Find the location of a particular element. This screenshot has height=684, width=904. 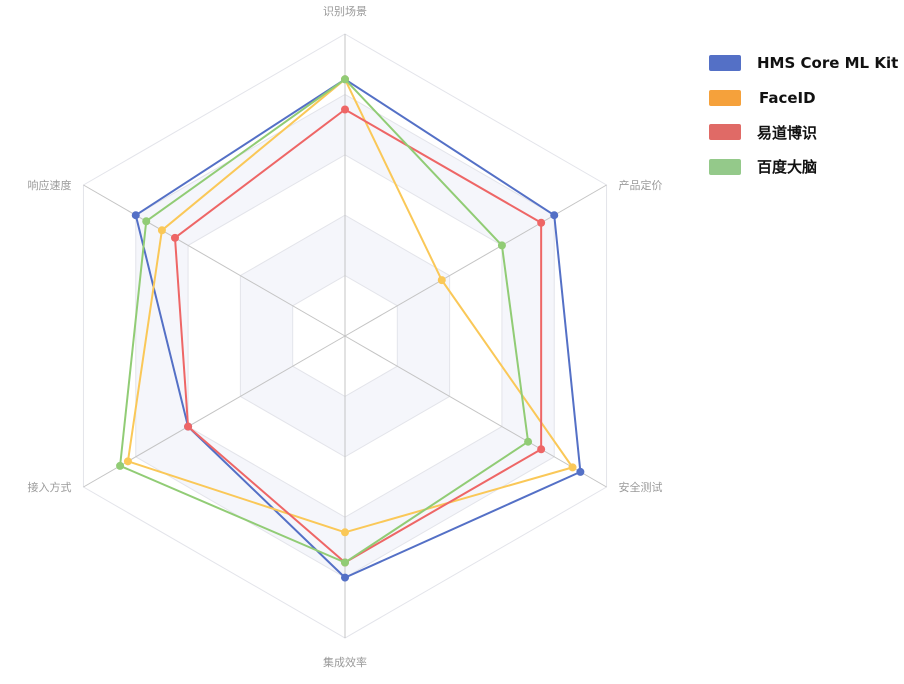

indicator-label-0: 识别场景 is located at coordinates (345, 11).